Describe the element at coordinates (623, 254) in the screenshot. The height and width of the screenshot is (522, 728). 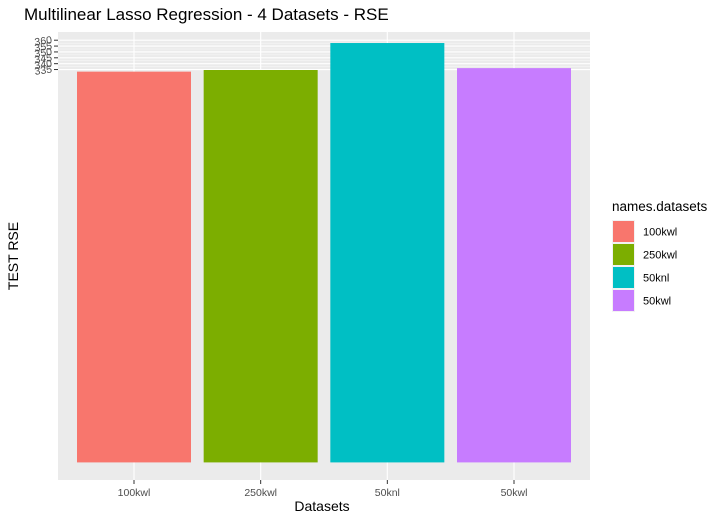
I see `legend-swatch-250kwl` at that location.